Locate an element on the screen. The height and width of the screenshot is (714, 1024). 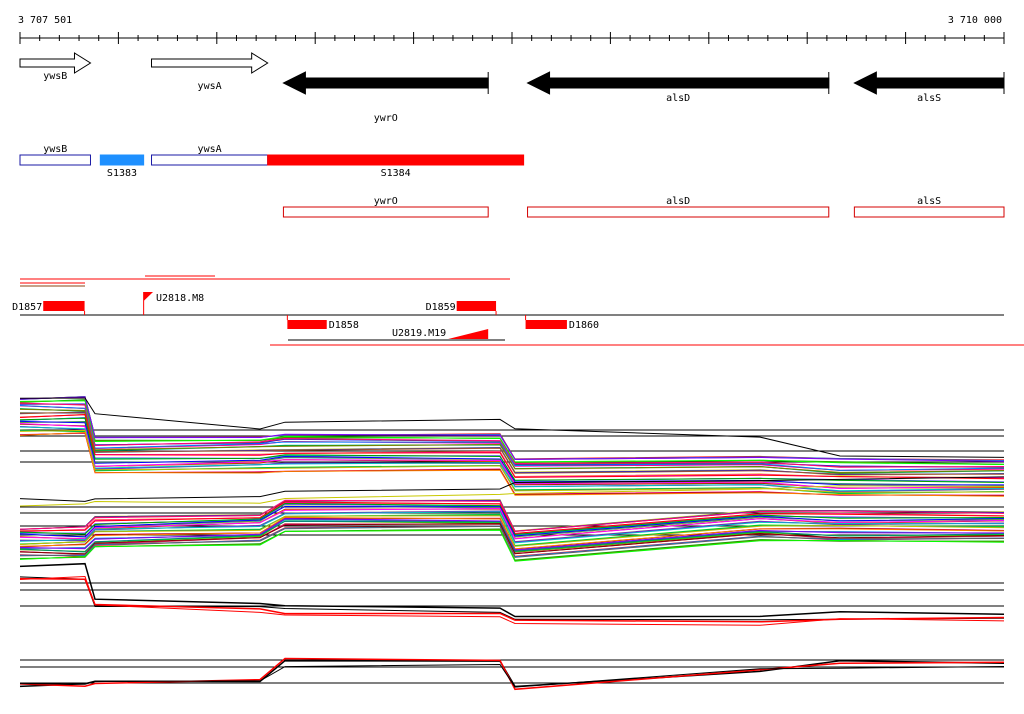
segment-S1384 is located at coordinates (396, 160).